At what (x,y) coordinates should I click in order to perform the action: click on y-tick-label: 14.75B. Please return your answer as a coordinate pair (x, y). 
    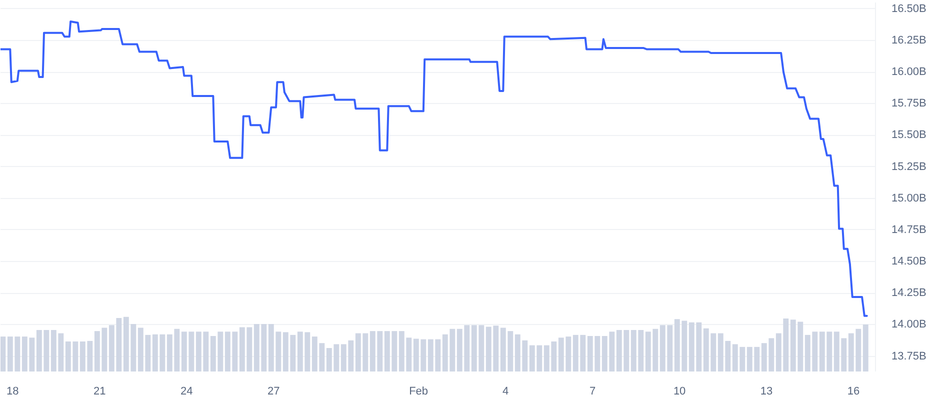
    Looking at the image, I should click on (909, 230).